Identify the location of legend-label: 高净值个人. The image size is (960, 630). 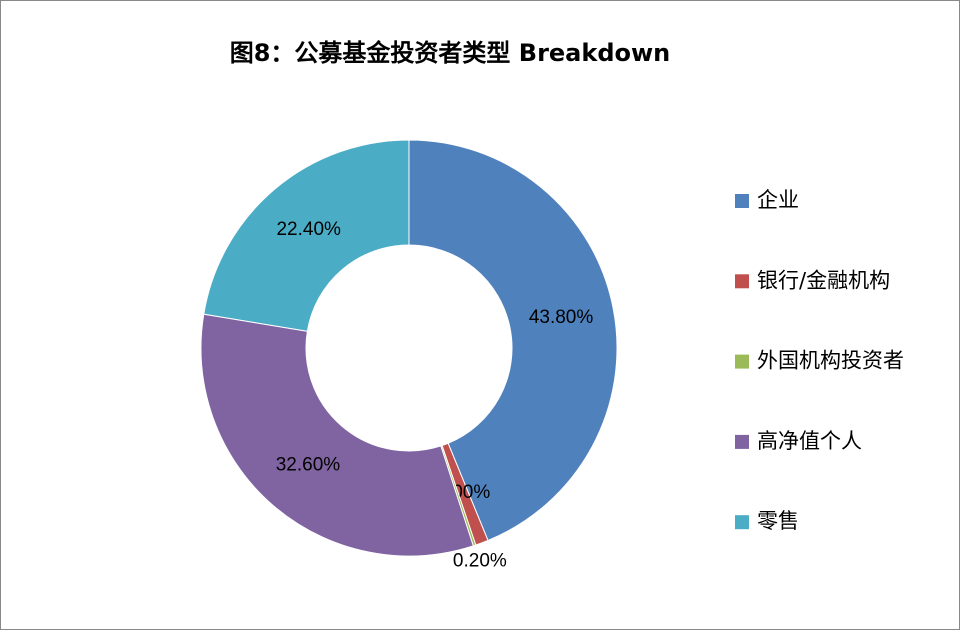
(809, 441).